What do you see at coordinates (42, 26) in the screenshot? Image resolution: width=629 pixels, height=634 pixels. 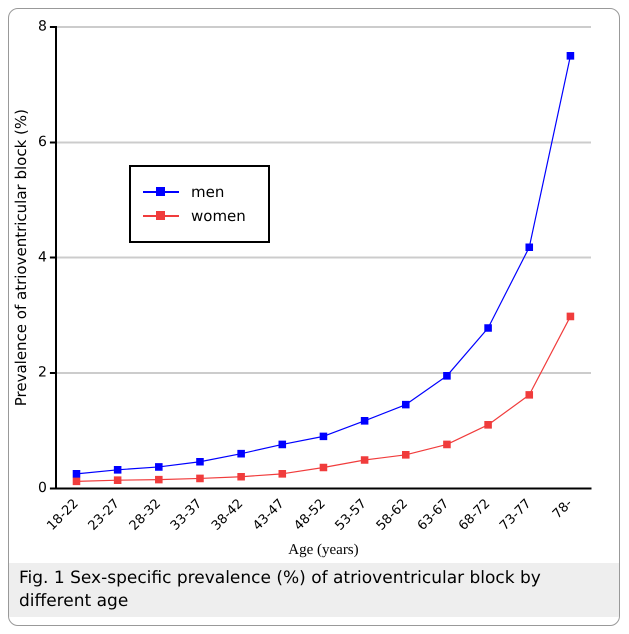 I see `y-tick-label: 8` at bounding box center [42, 26].